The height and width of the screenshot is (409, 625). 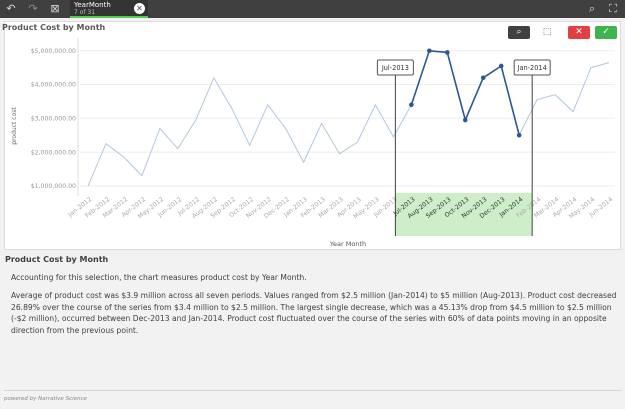 I want to click on y-tick-label: $5,000,000.00, so click(x=53, y=51).